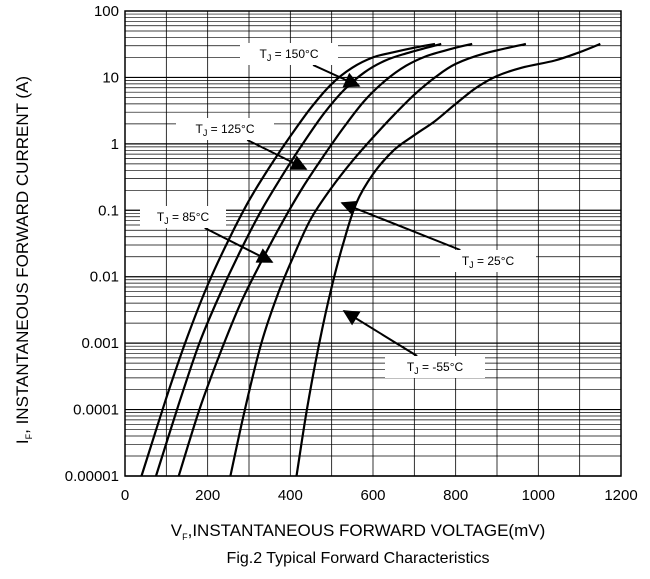  I want to click on annotation-label: TJ = -55°C, so click(435, 368).